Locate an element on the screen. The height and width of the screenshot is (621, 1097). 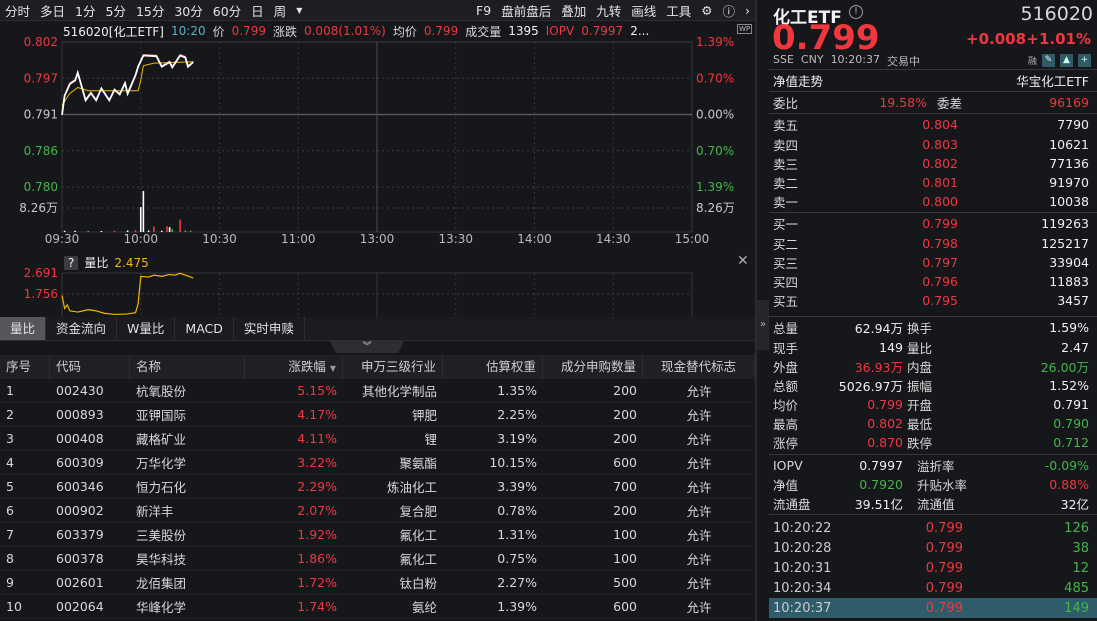
table-row: 10 002064 华峰化学 1.74% 氨纶 1.39% 600 允许 is located at coordinates (377, 607).